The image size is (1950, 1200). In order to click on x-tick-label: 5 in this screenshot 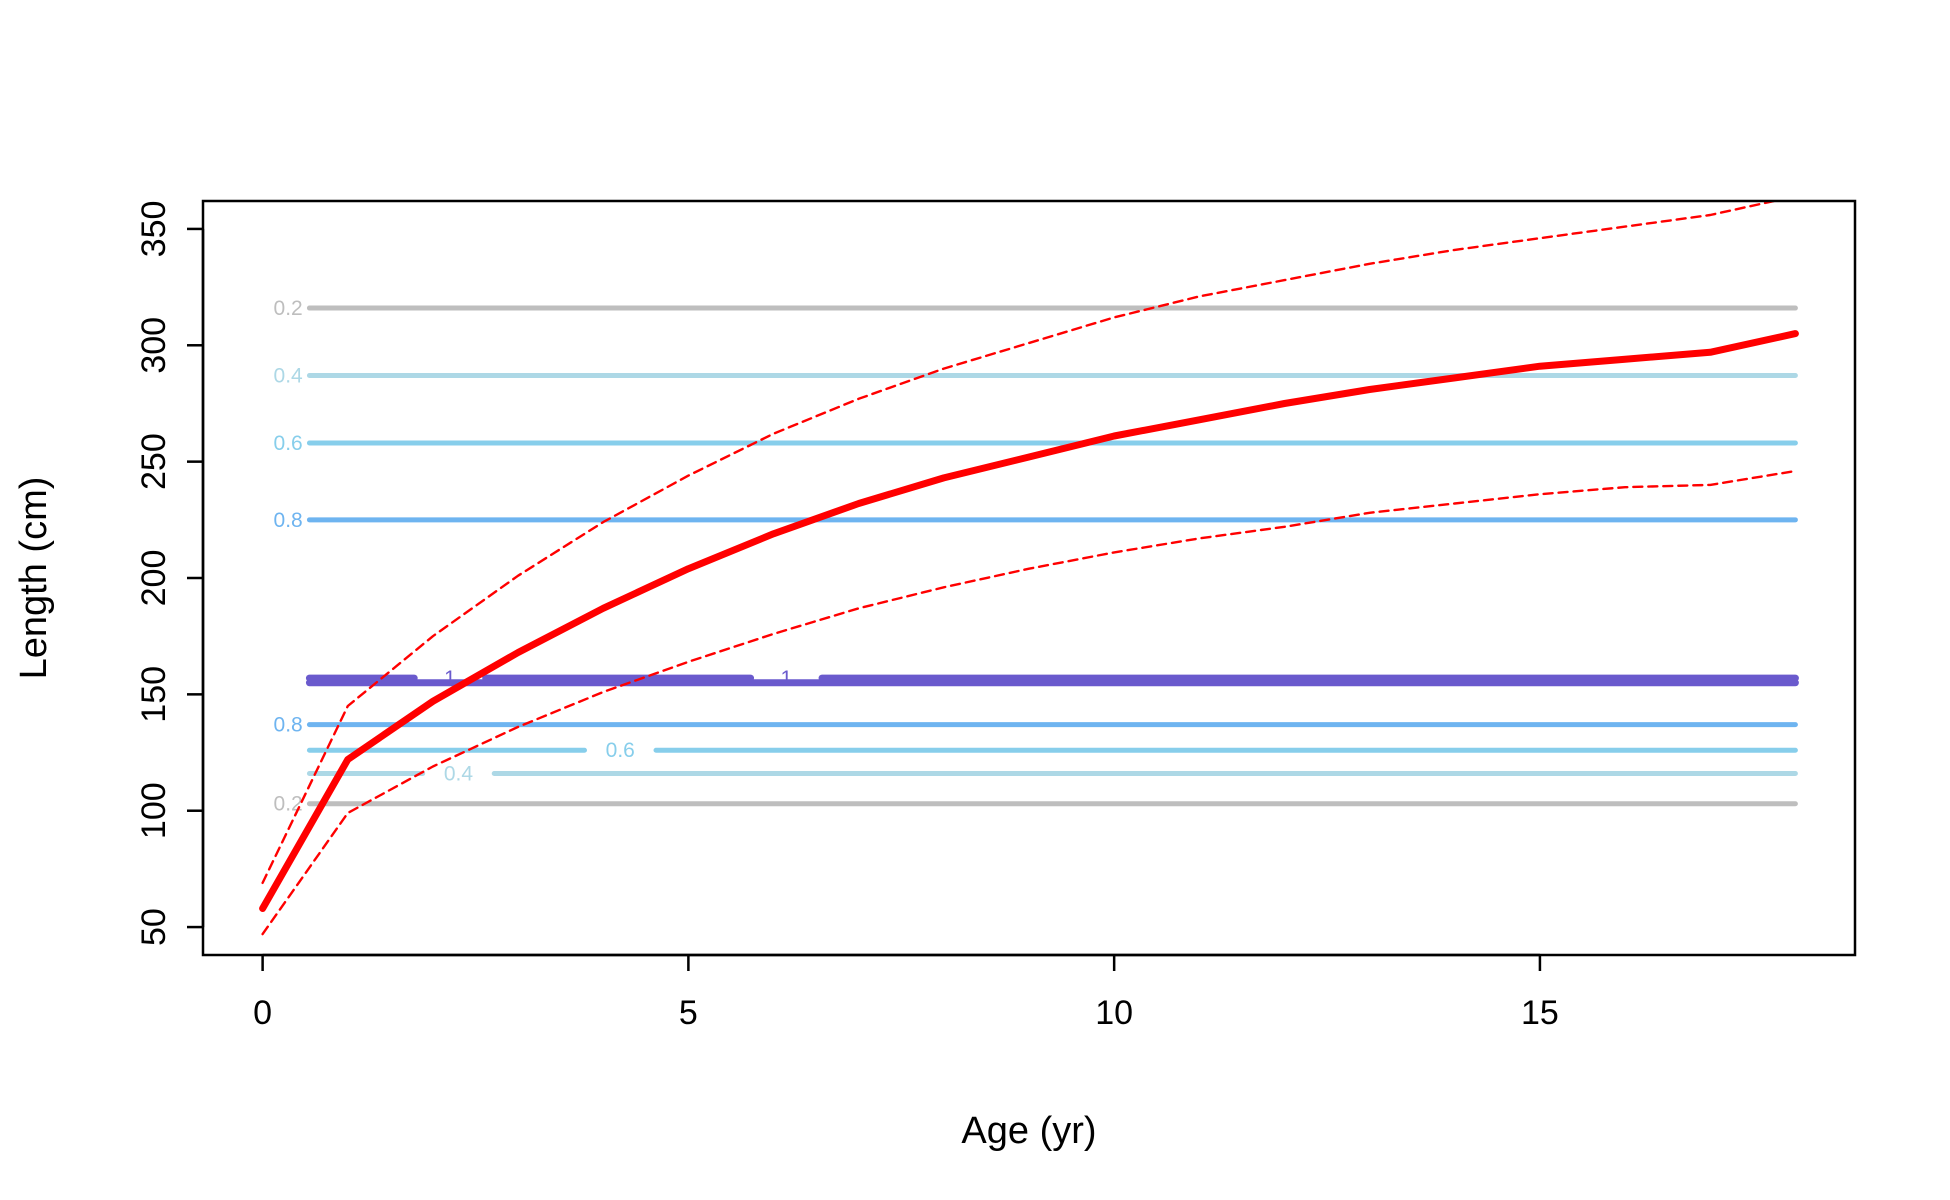, I will do `click(688, 1013)`.